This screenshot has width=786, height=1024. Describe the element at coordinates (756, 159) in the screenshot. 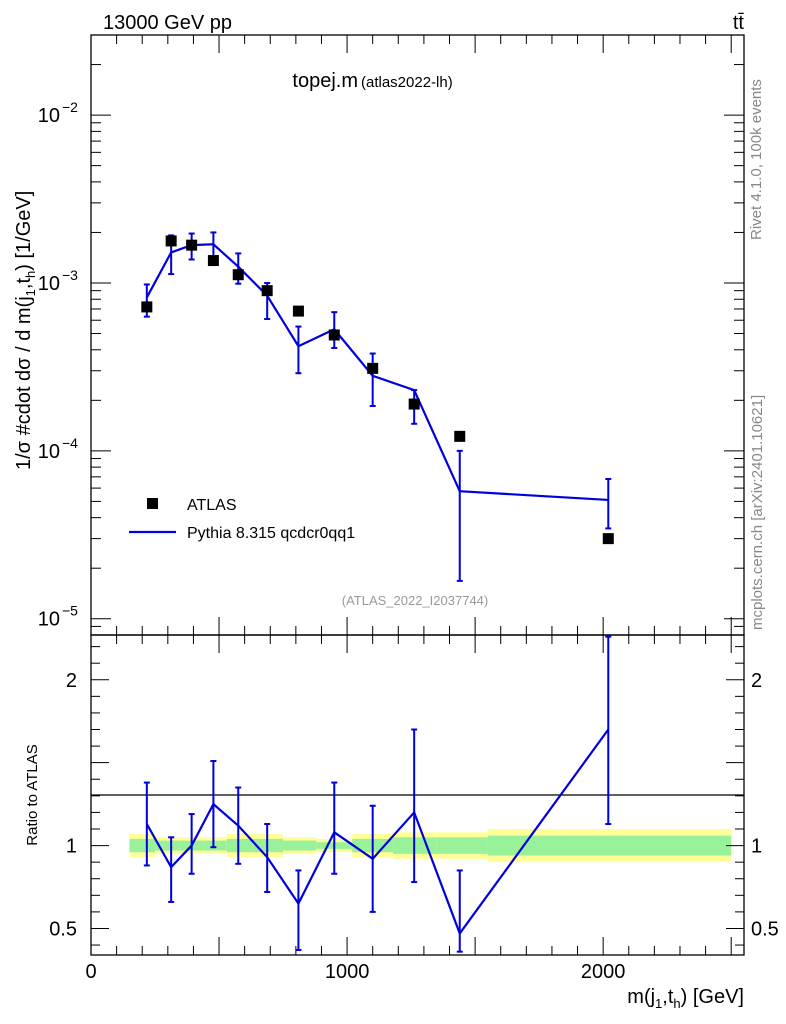

I see `rivet-label: Rivet 4.1.0, 100k events` at that location.